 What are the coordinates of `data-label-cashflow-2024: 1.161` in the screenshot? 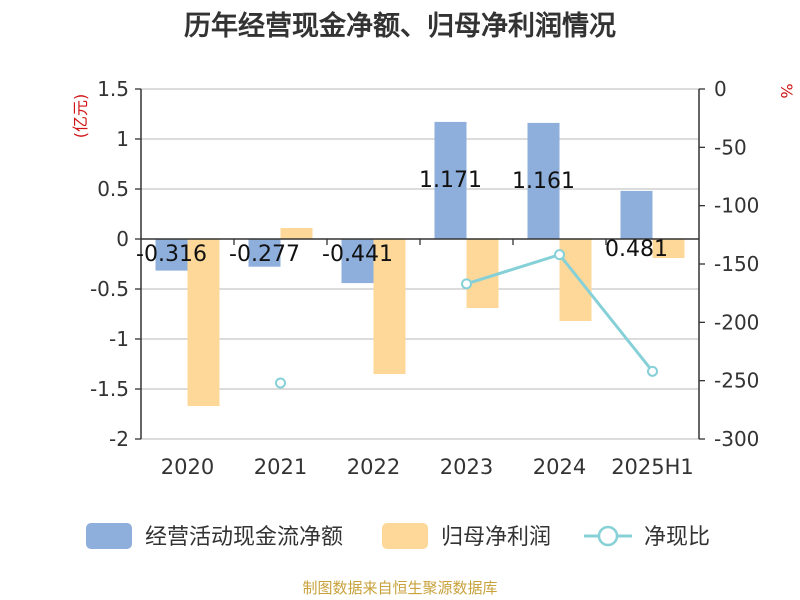 It's located at (543, 181).